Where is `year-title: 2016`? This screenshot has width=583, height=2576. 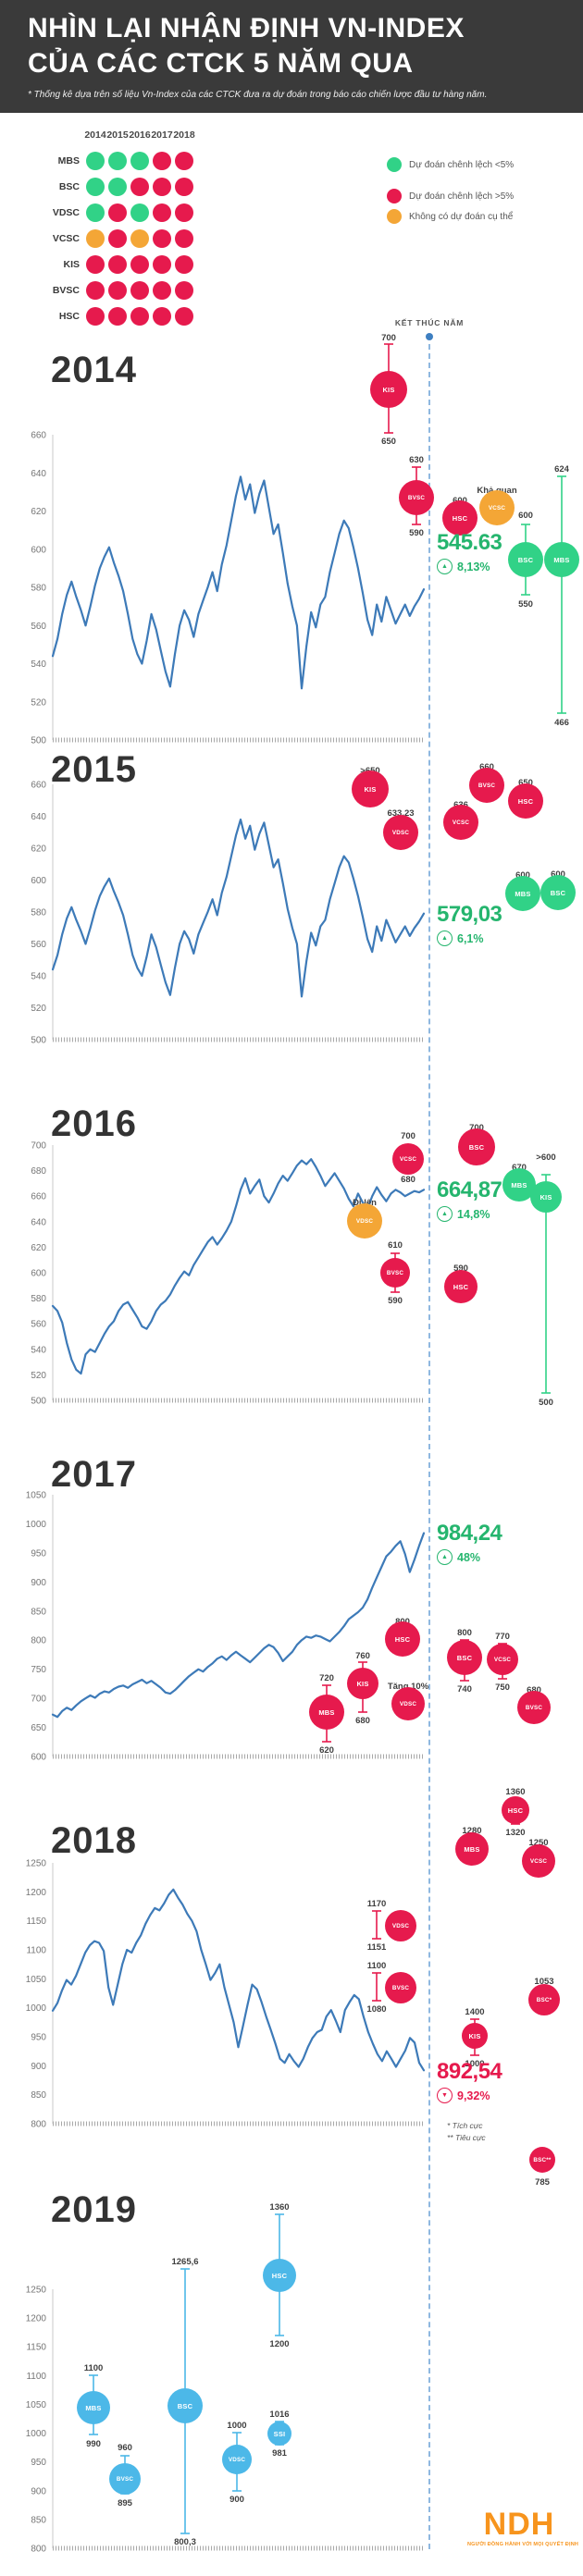 year-title: 2016 is located at coordinates (94, 1123).